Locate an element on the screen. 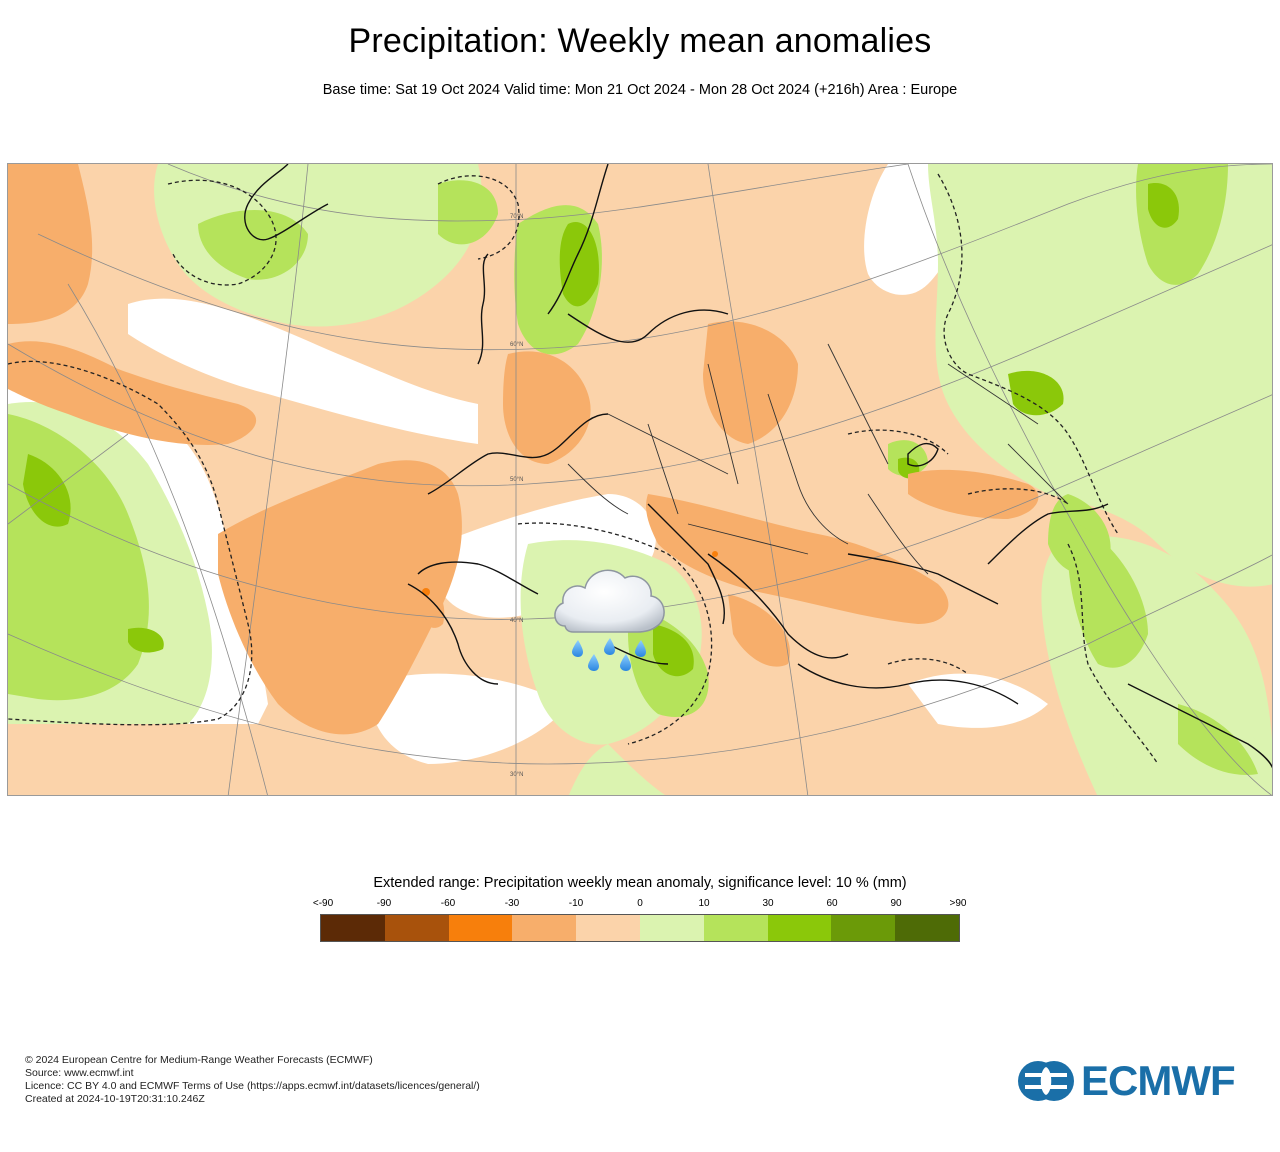 The height and width of the screenshot is (1152, 1280). graticule-label-50n: 50°N is located at coordinates (516, 480).